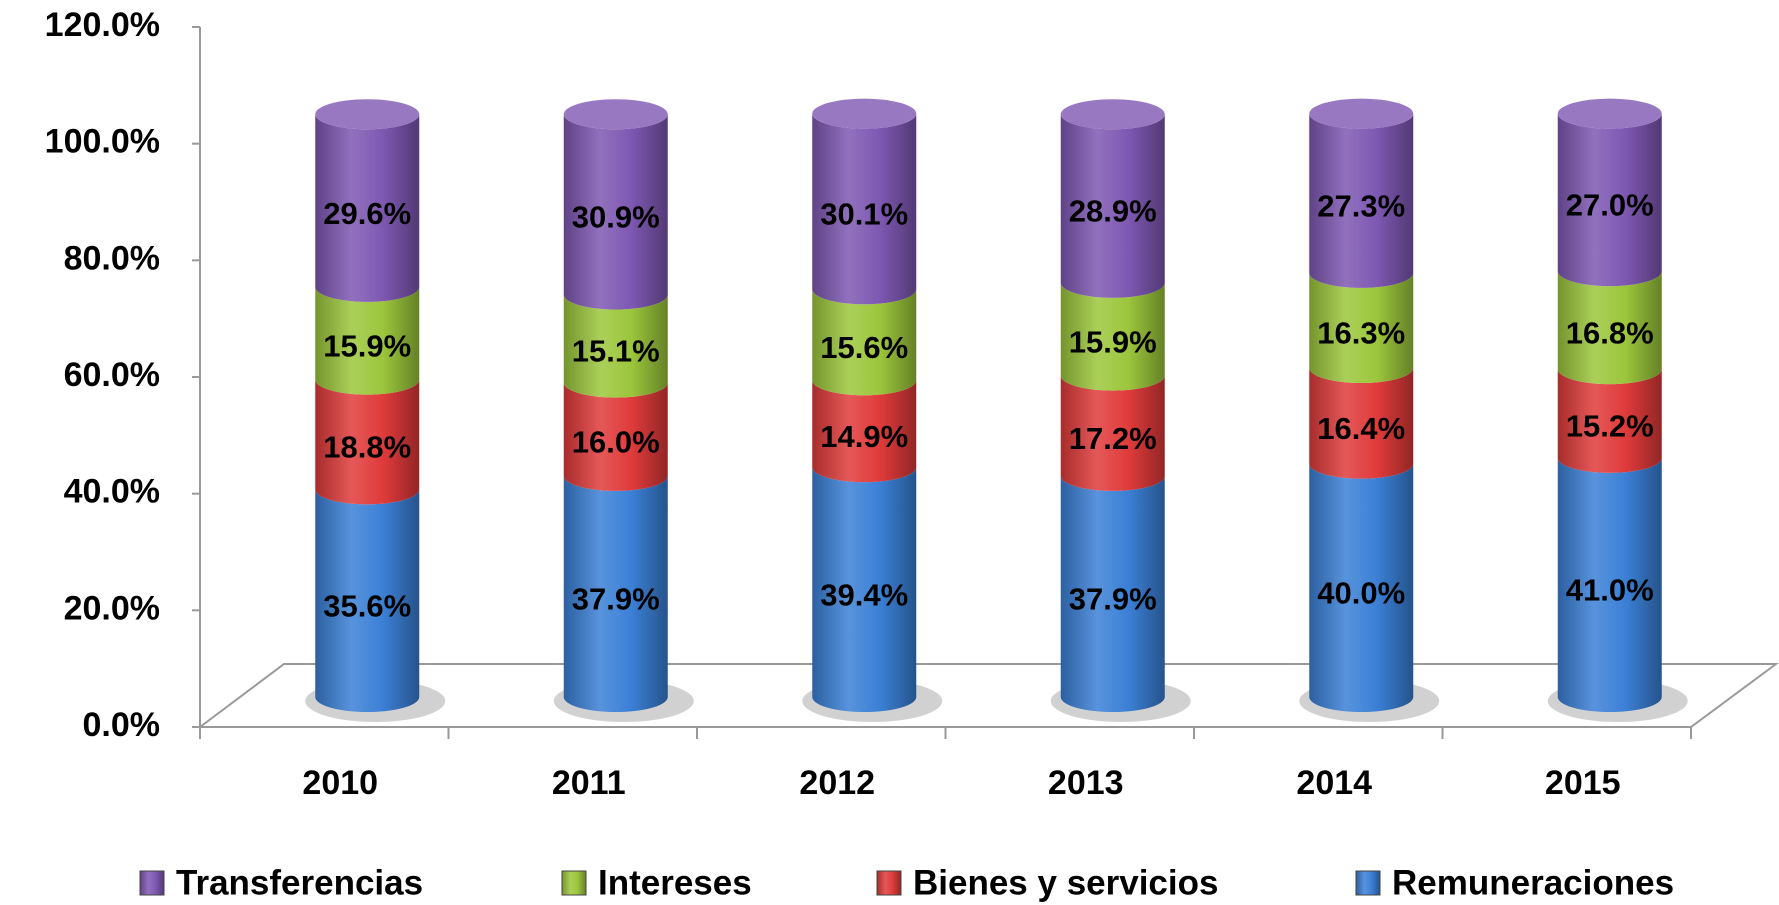  I want to click on data-label: 16.4%, so click(1361, 428).